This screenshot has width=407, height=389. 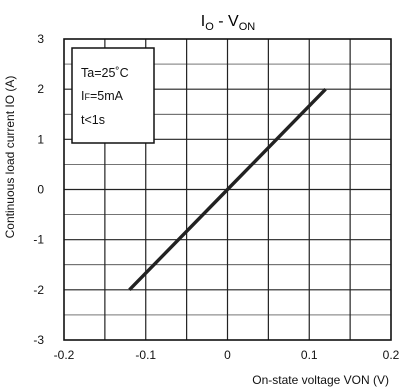 I want to click on x-tick-label: 0, so click(x=227, y=355).